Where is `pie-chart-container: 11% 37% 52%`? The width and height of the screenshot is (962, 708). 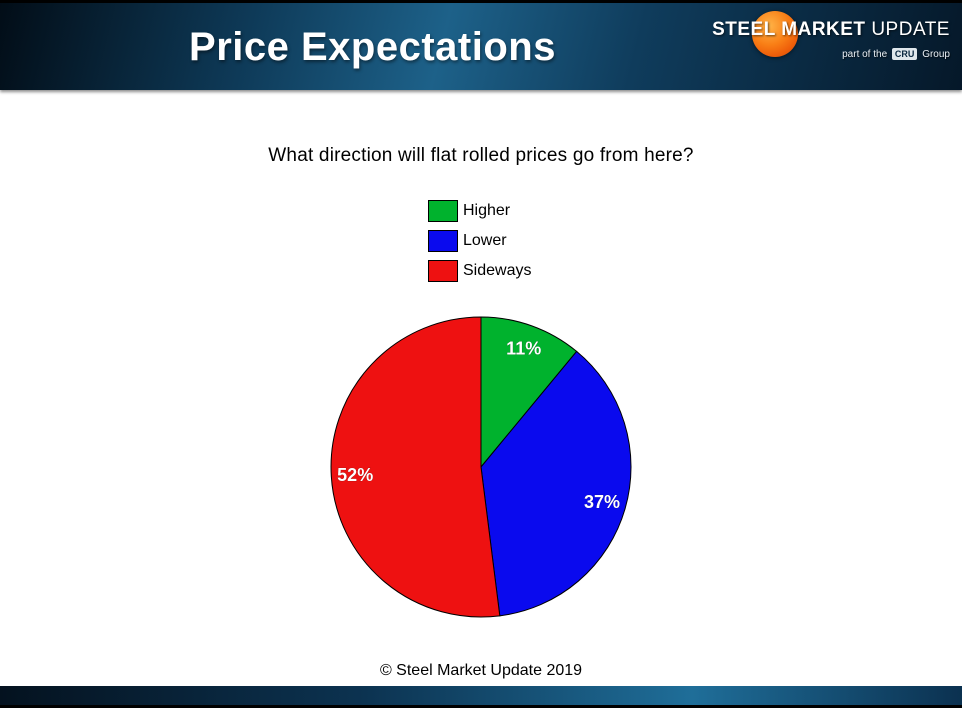 pie-chart-container: 11% 37% 52% is located at coordinates (481, 467).